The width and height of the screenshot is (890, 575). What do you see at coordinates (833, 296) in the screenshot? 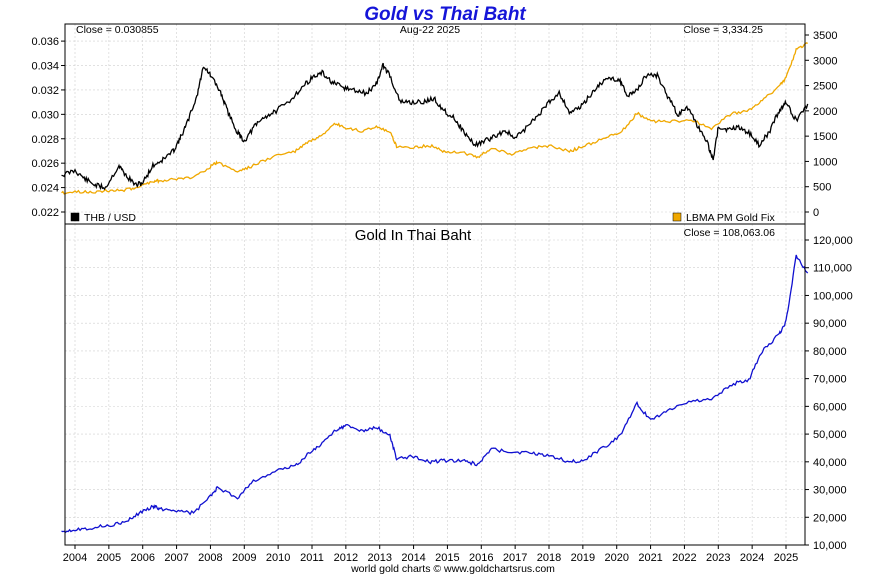
I see `y-right-tick-label: 100,000` at bounding box center [833, 296].